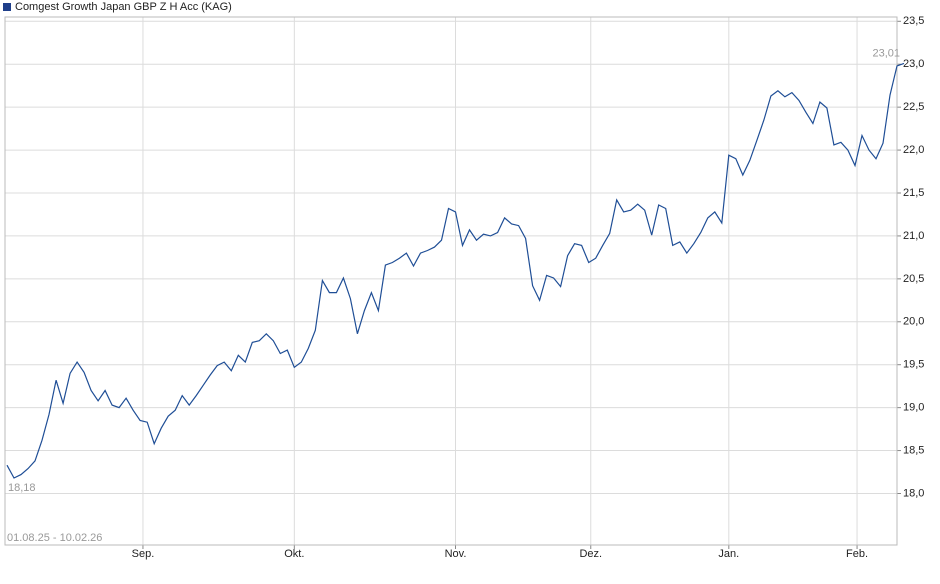  I want to click on x-tick-label: Feb., so click(857, 554).